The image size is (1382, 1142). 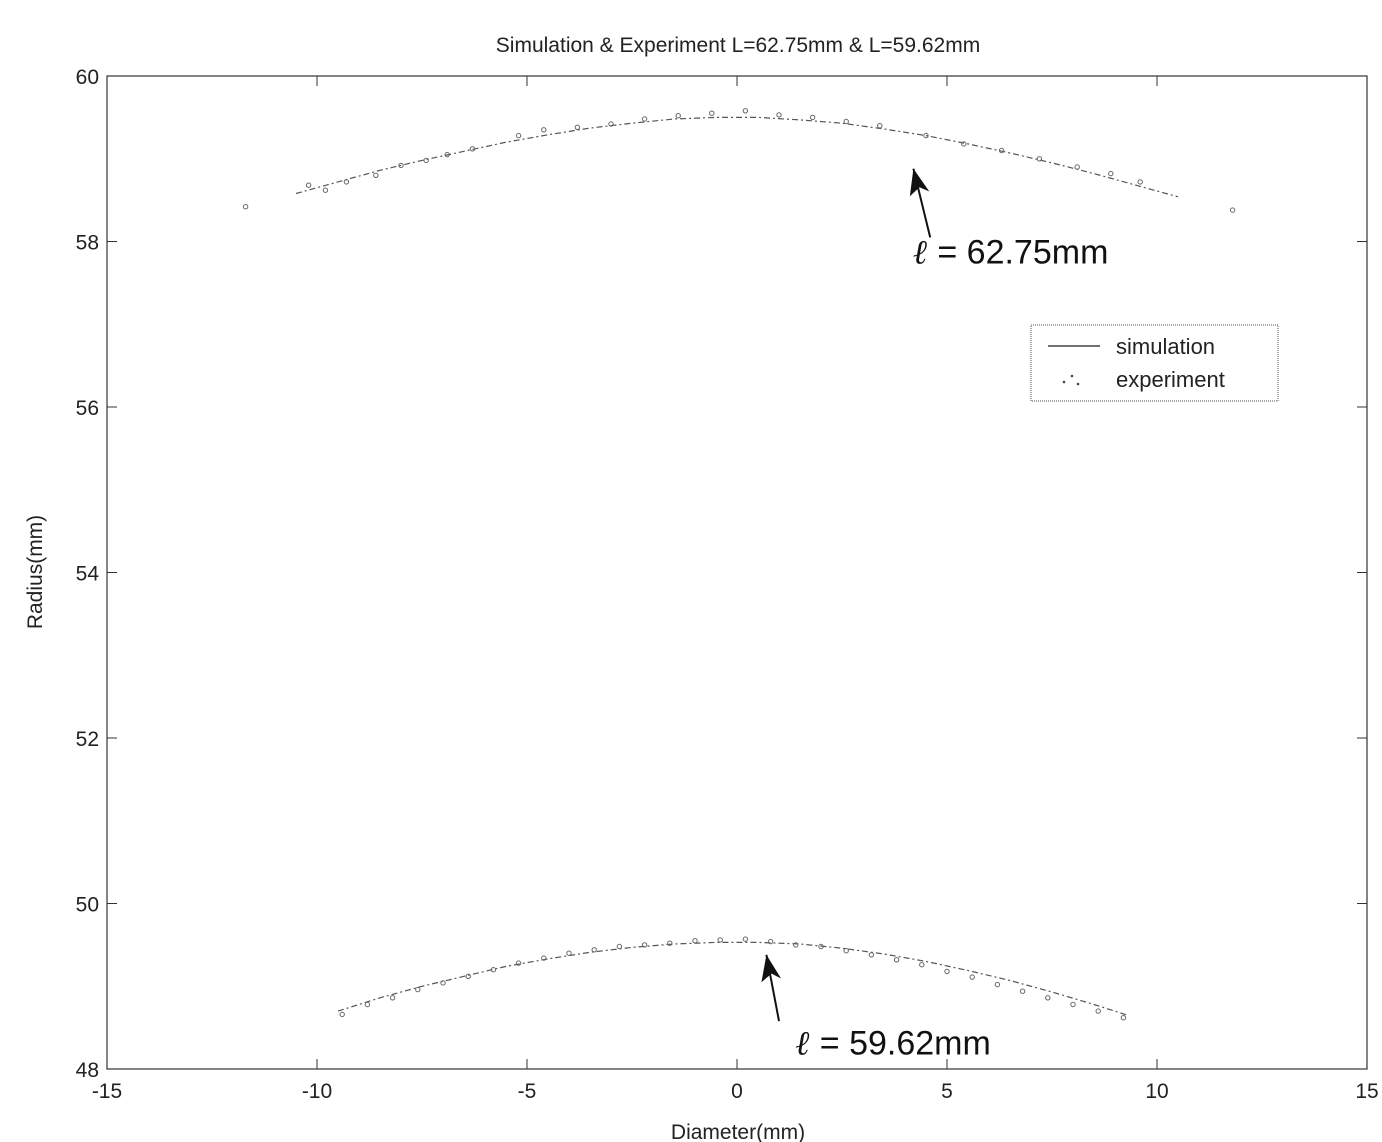 I want to click on legend: simulation experiment, so click(x=1154, y=363).